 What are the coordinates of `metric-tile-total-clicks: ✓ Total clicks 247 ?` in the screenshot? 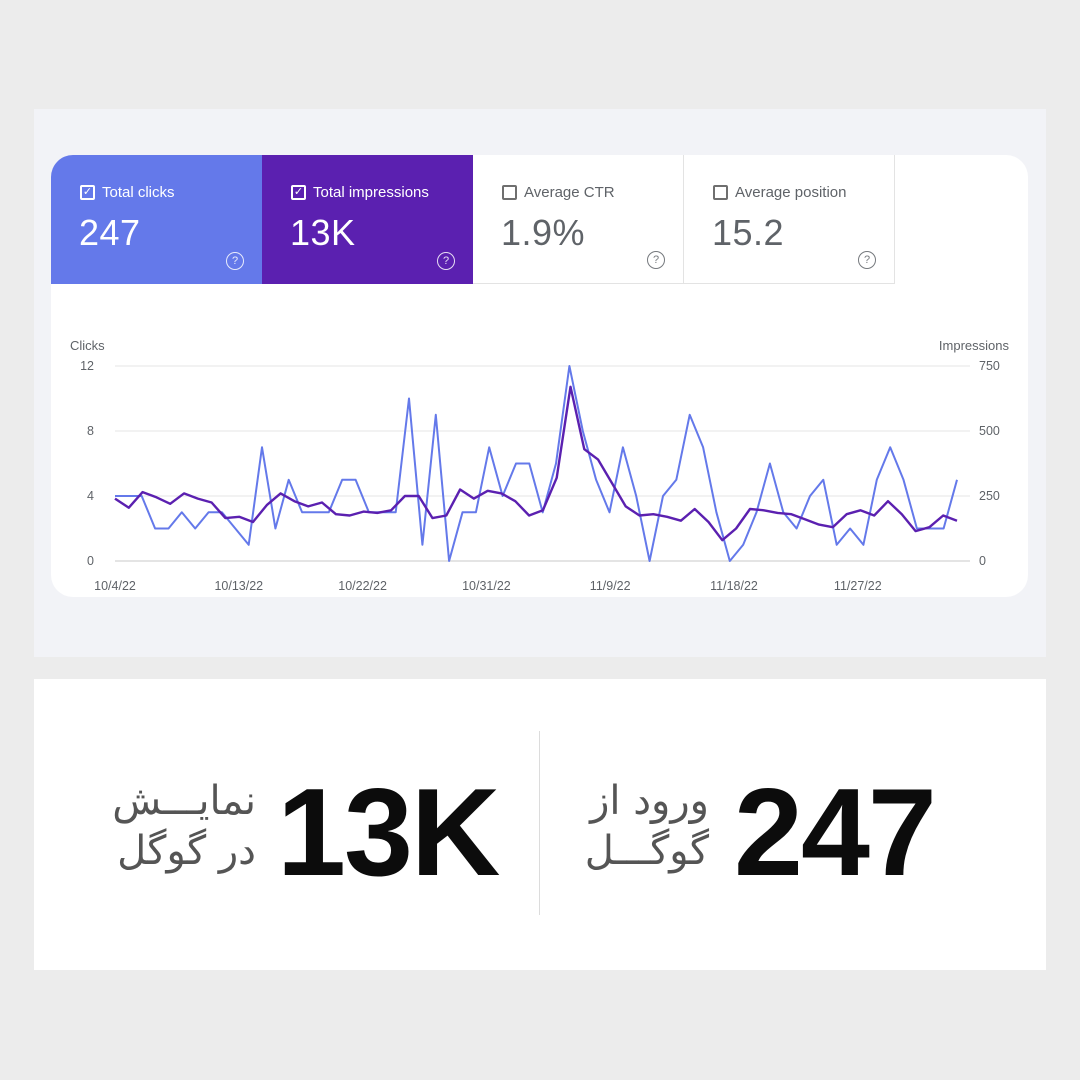 It's located at (156, 219).